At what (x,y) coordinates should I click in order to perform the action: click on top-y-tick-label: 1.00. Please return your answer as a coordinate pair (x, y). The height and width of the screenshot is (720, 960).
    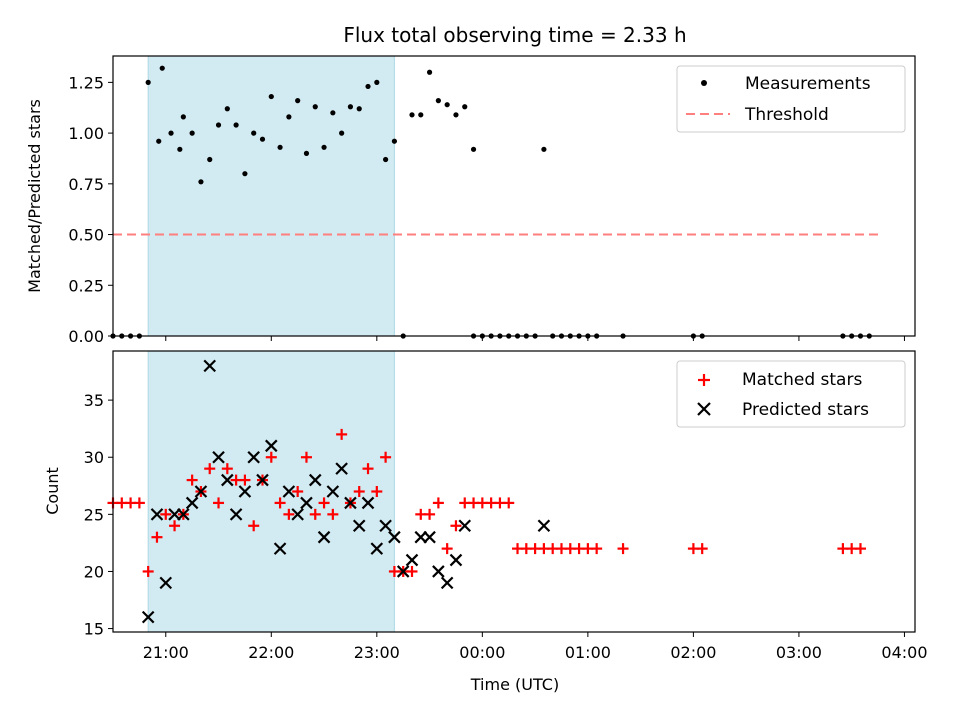
    Looking at the image, I should click on (86, 133).